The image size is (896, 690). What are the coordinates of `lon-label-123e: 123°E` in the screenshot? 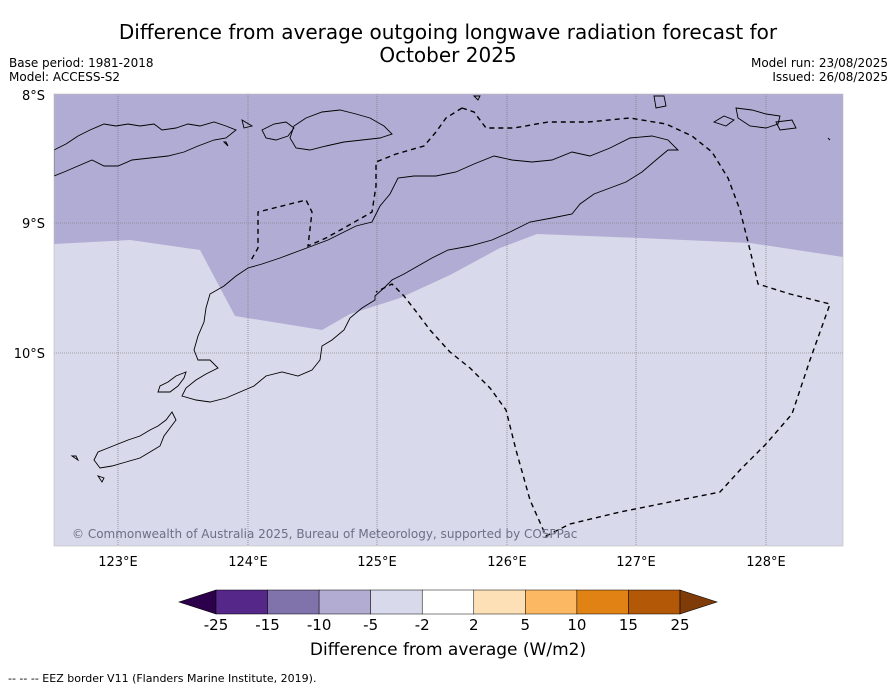 It's located at (118, 562).